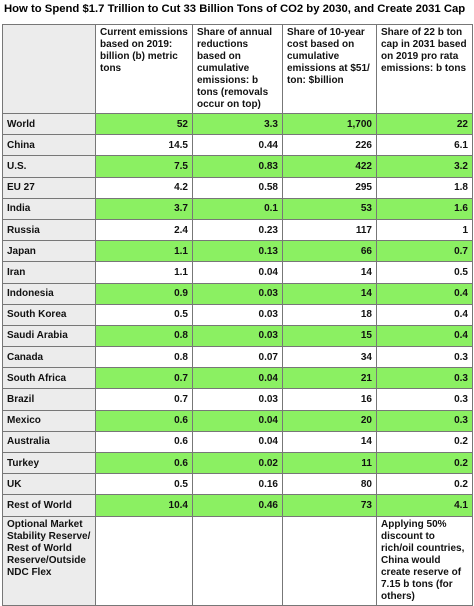 This screenshot has width=474, height=606. I want to click on row-label: Japan, so click(49, 251).